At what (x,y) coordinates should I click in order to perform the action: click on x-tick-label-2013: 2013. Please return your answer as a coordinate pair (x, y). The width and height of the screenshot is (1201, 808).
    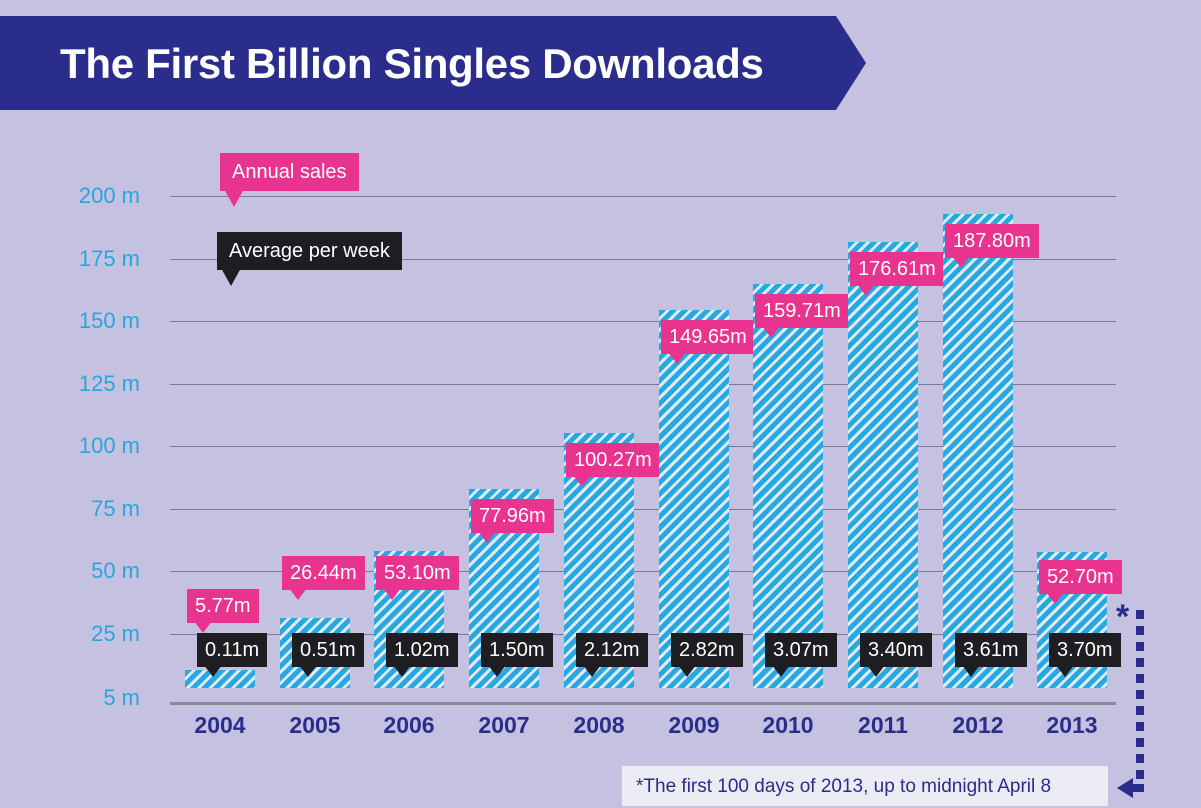
    Looking at the image, I should click on (1072, 725).